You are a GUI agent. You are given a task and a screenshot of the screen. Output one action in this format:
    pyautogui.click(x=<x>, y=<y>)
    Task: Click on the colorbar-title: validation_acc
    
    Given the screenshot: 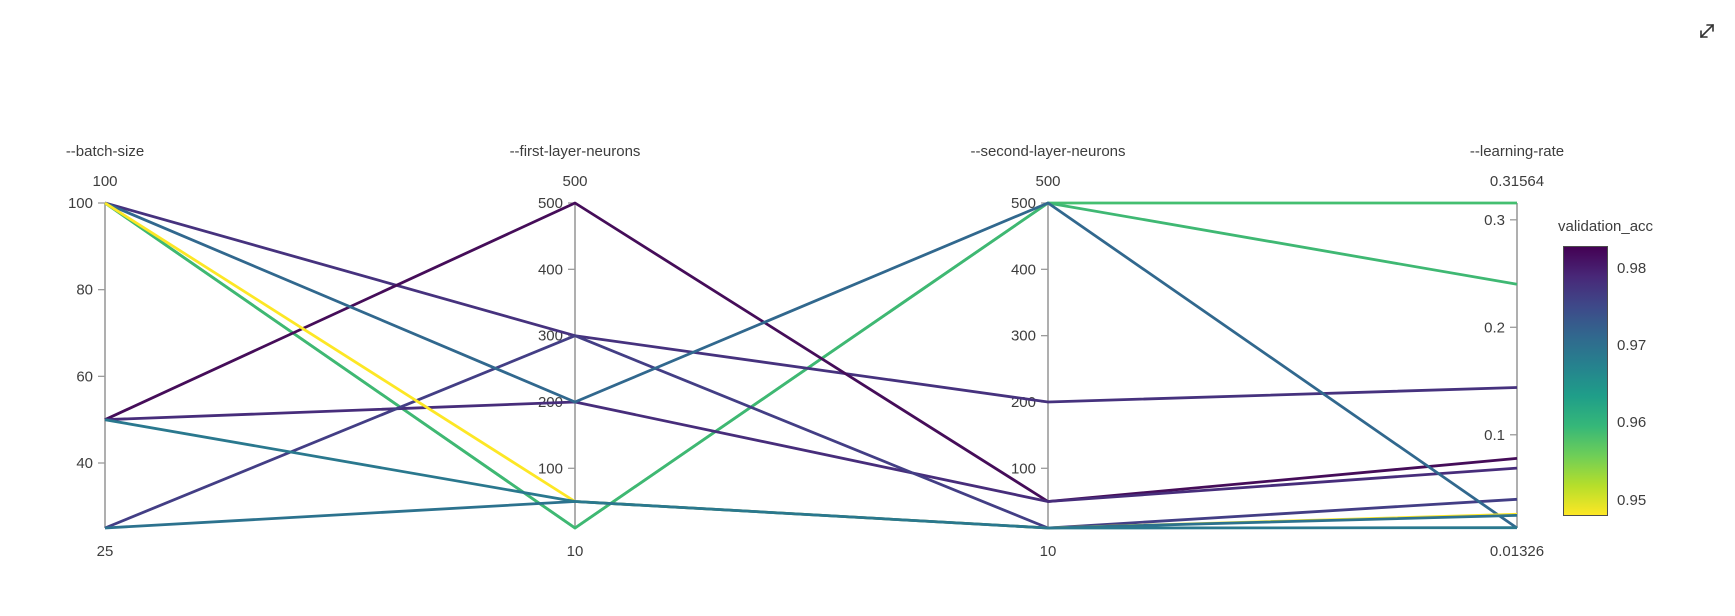 What is the action you would take?
    pyautogui.click(x=1606, y=226)
    